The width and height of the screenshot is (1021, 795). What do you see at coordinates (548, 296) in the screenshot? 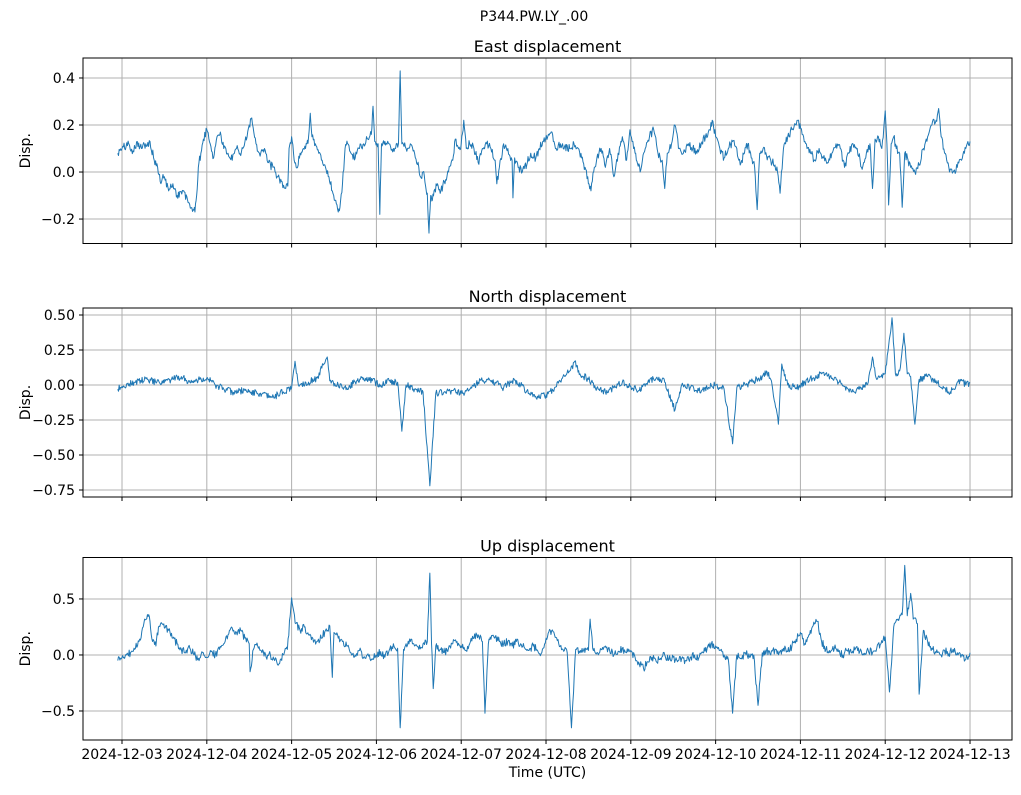
I see `subplot-title: North displacement` at bounding box center [548, 296].